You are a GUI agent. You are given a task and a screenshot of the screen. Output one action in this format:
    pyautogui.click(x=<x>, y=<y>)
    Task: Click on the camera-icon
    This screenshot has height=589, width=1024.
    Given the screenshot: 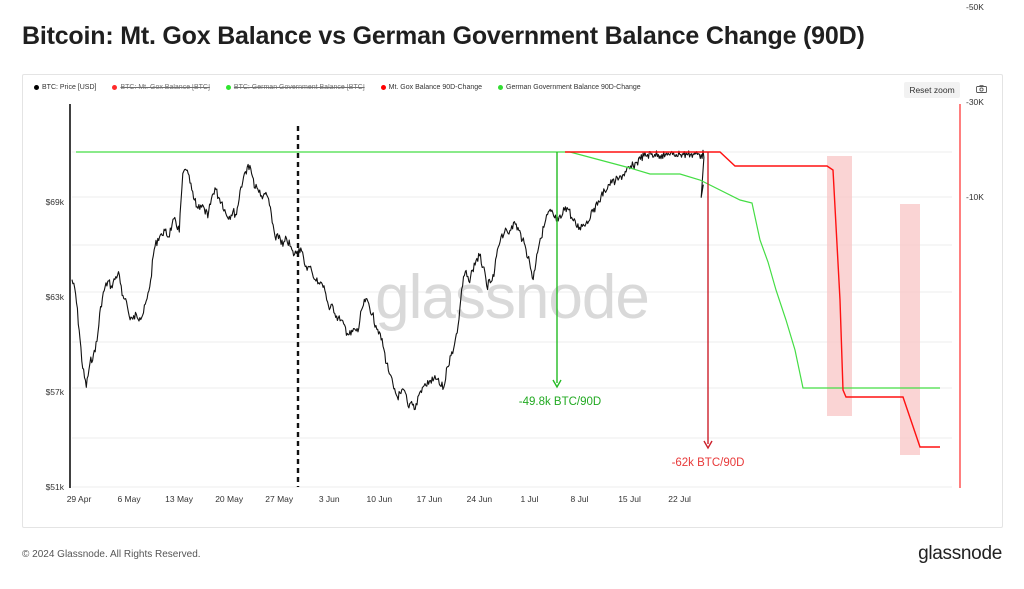 What is the action you would take?
    pyautogui.click(x=981, y=89)
    